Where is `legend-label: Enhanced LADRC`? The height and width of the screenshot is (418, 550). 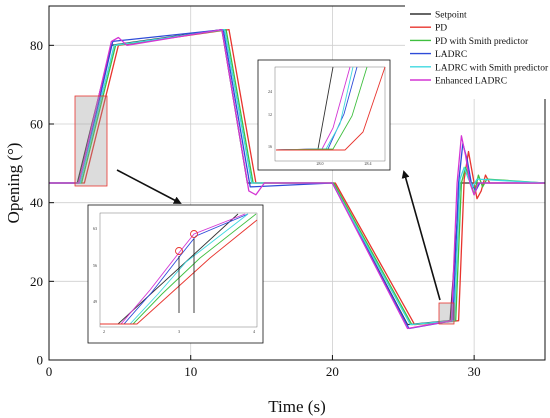 legend-label: Enhanced LADRC is located at coordinates (471, 82).